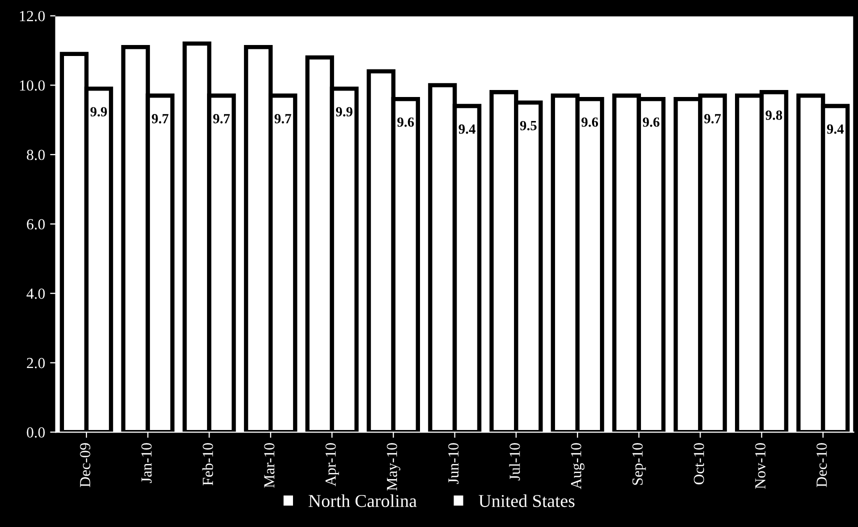 The image size is (858, 527). What do you see at coordinates (639, 464) in the screenshot?
I see `x-tick-label: Sep-10` at bounding box center [639, 464].